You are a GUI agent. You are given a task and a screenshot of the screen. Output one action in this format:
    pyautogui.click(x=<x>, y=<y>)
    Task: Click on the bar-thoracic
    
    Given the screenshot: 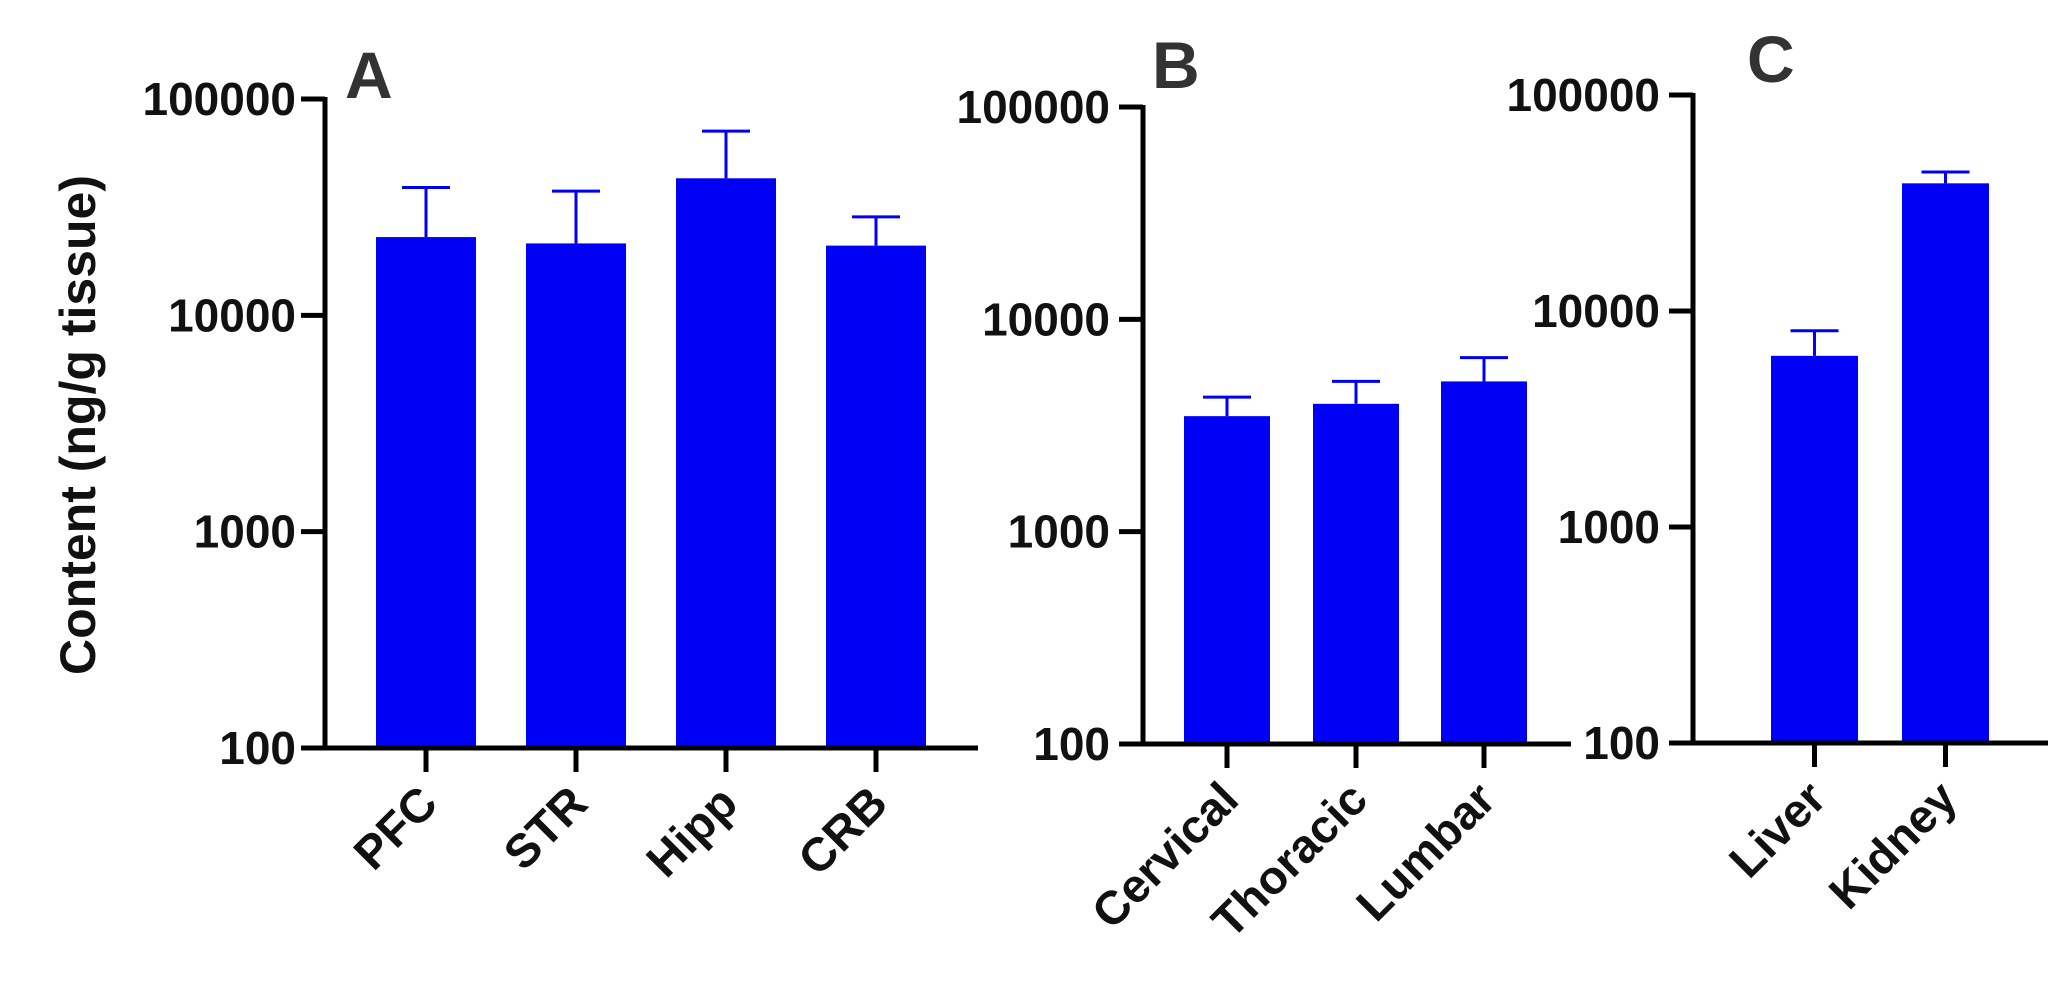 What is the action you would take?
    pyautogui.click(x=1356, y=573)
    